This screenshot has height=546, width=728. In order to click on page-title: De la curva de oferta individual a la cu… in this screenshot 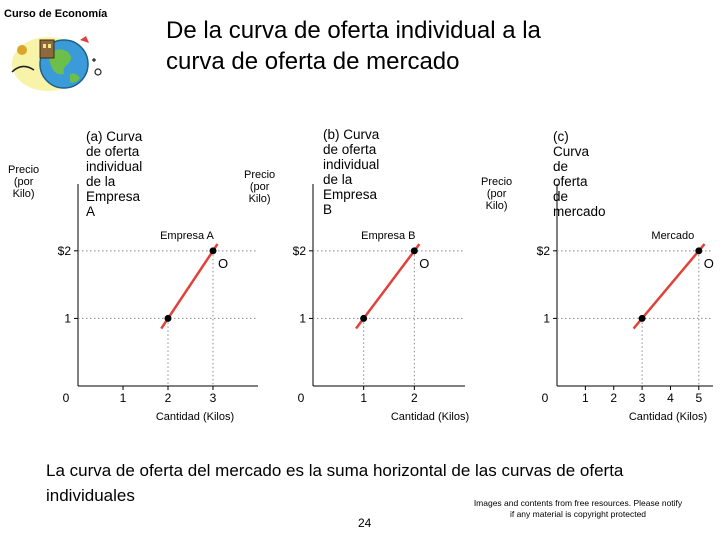, I will do `click(353, 46)`.